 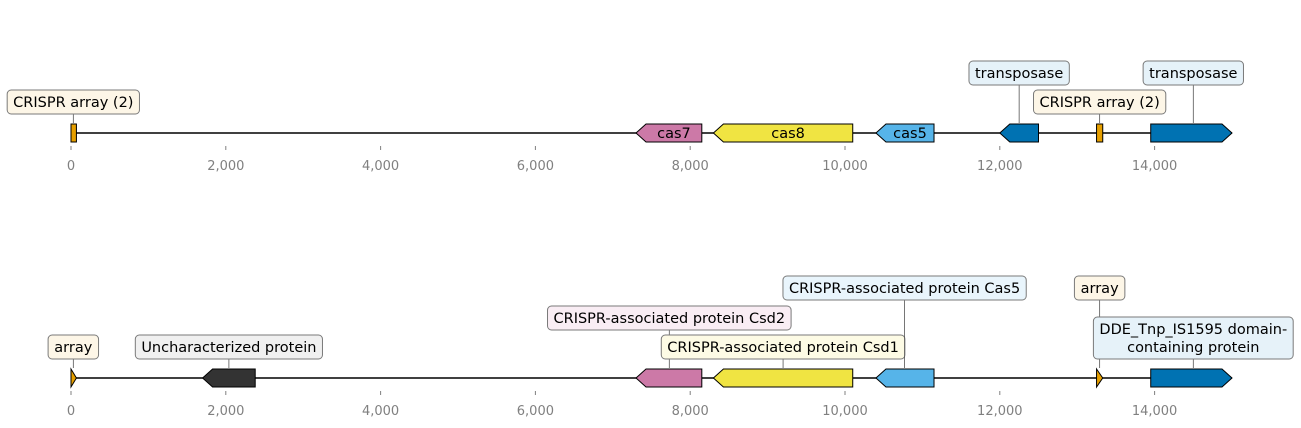 I want to click on annotation-callout: Uncharacterized protein, so click(x=228, y=351).